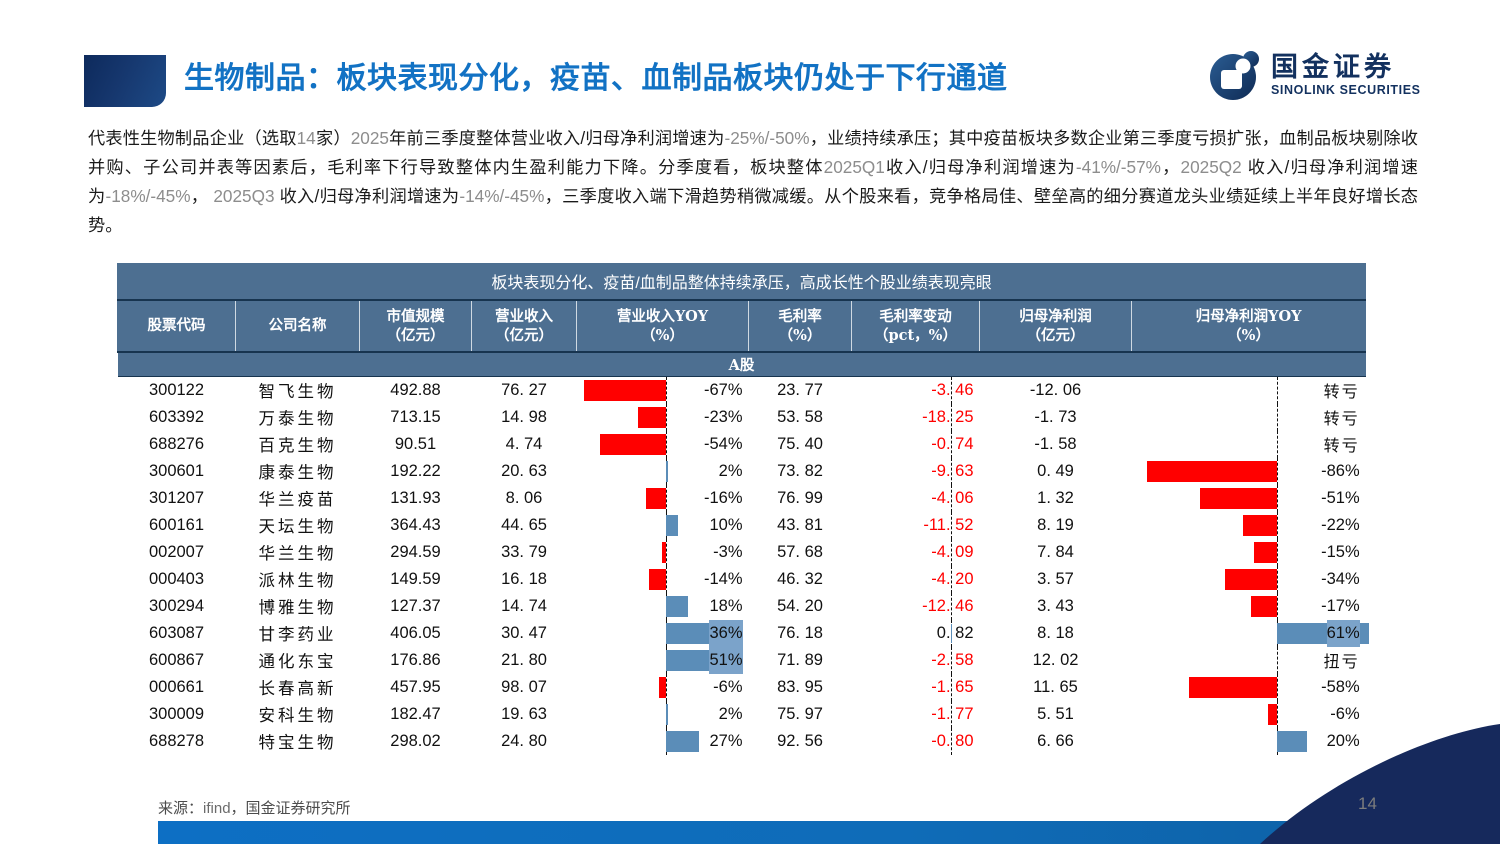 The width and height of the screenshot is (1500, 844). Describe the element at coordinates (297, 742) in the screenshot. I see `cell-company-name: 特宝生物` at that location.